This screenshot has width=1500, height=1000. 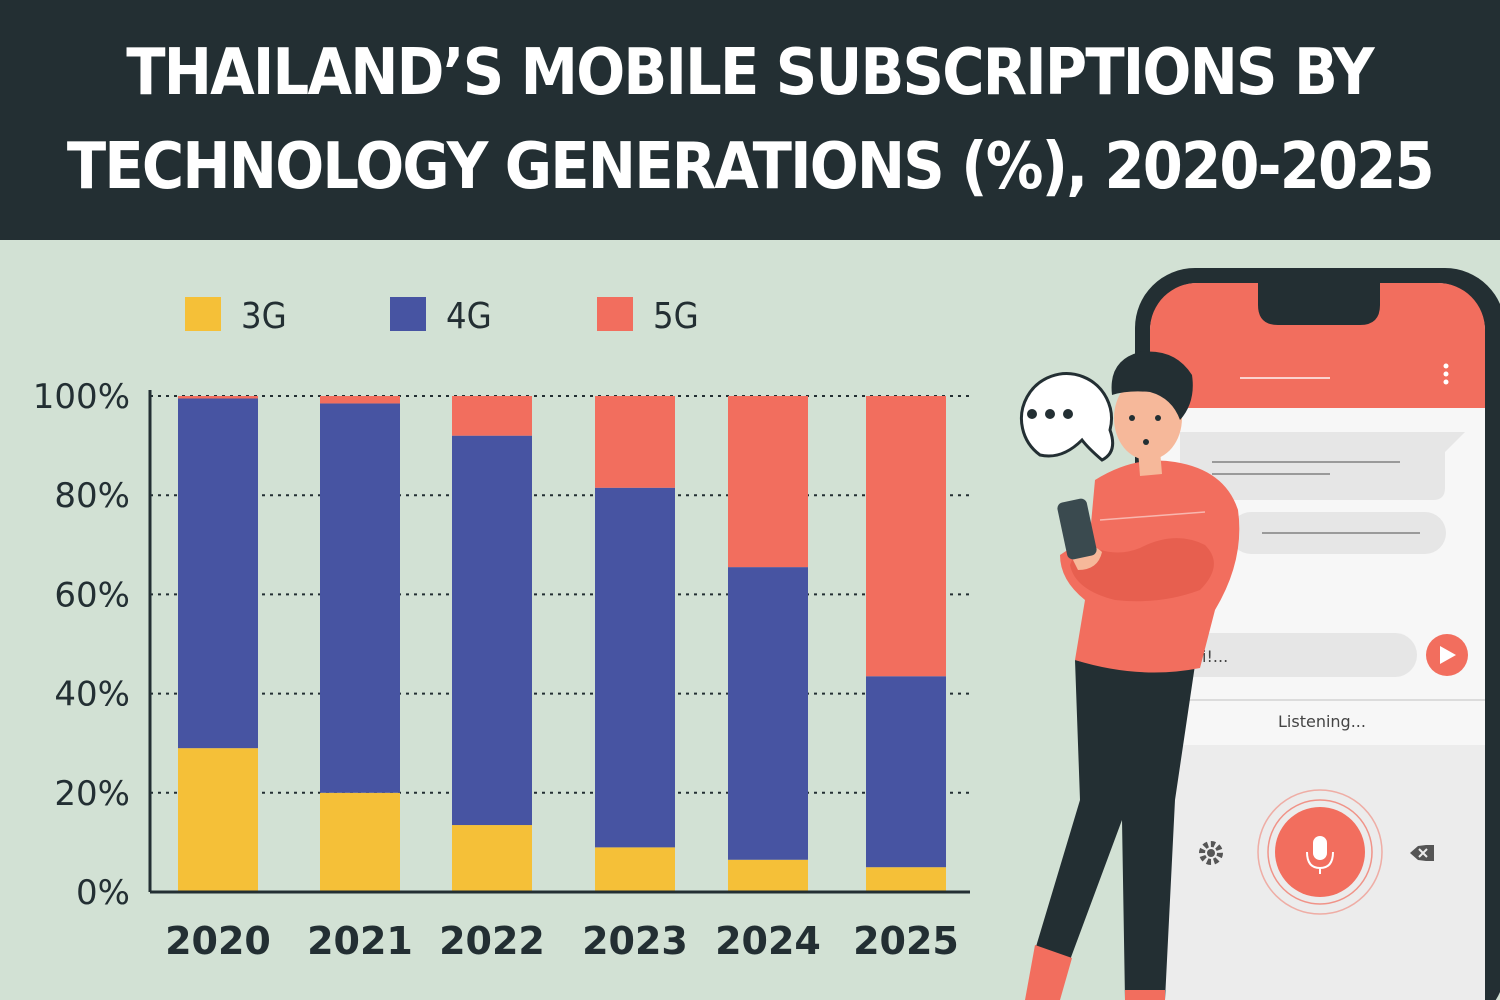 I want to click on bar-2022-5G, so click(x=492, y=416).